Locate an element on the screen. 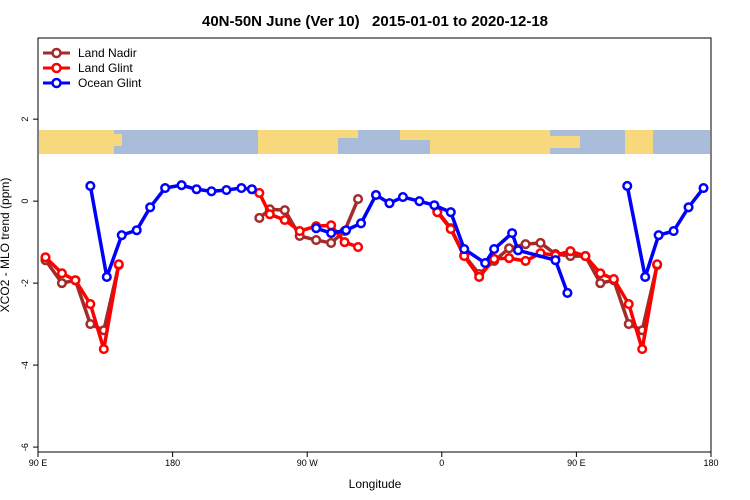 This screenshot has width=750, height=500. x-tick-label: 0 is located at coordinates (441, 463).